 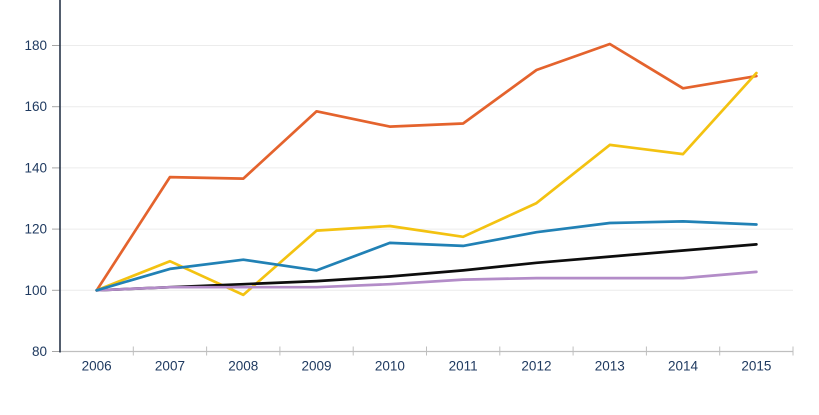 What do you see at coordinates (610, 366) in the screenshot?
I see `x-tick-label: 2013` at bounding box center [610, 366].